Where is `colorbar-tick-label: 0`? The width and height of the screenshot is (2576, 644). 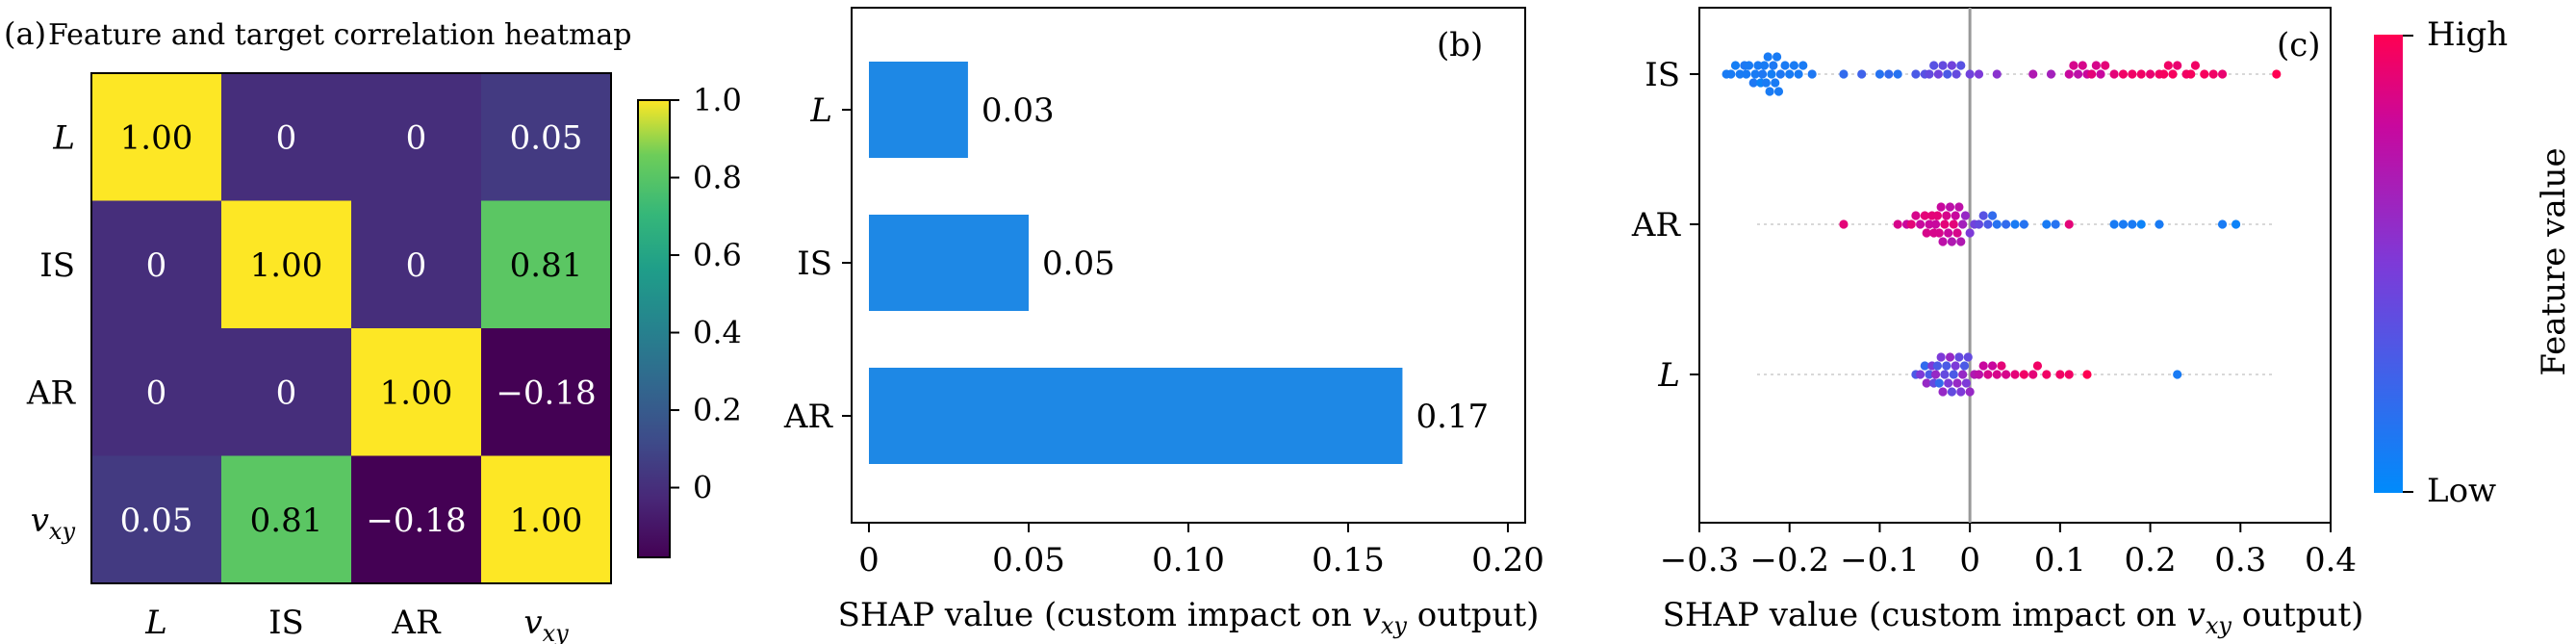
colorbar-tick-label: 0 is located at coordinates (702, 488).